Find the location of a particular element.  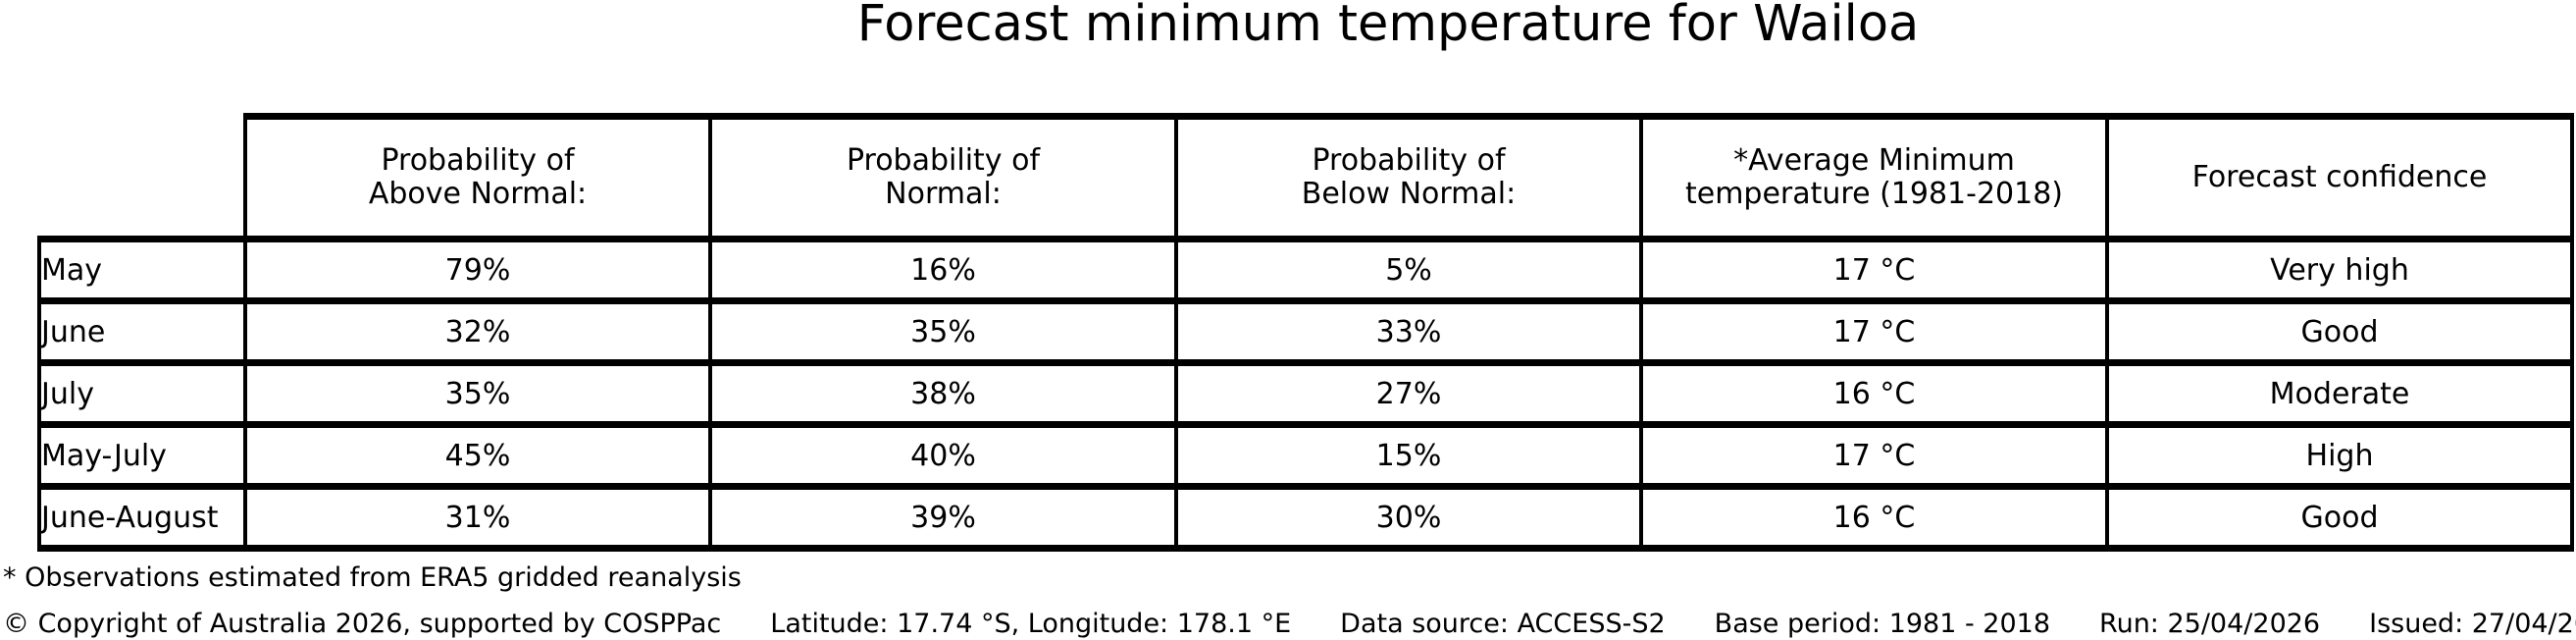

table-row-july: July 35% 38% 27% 16 °C Moderate is located at coordinates (1305, 393).